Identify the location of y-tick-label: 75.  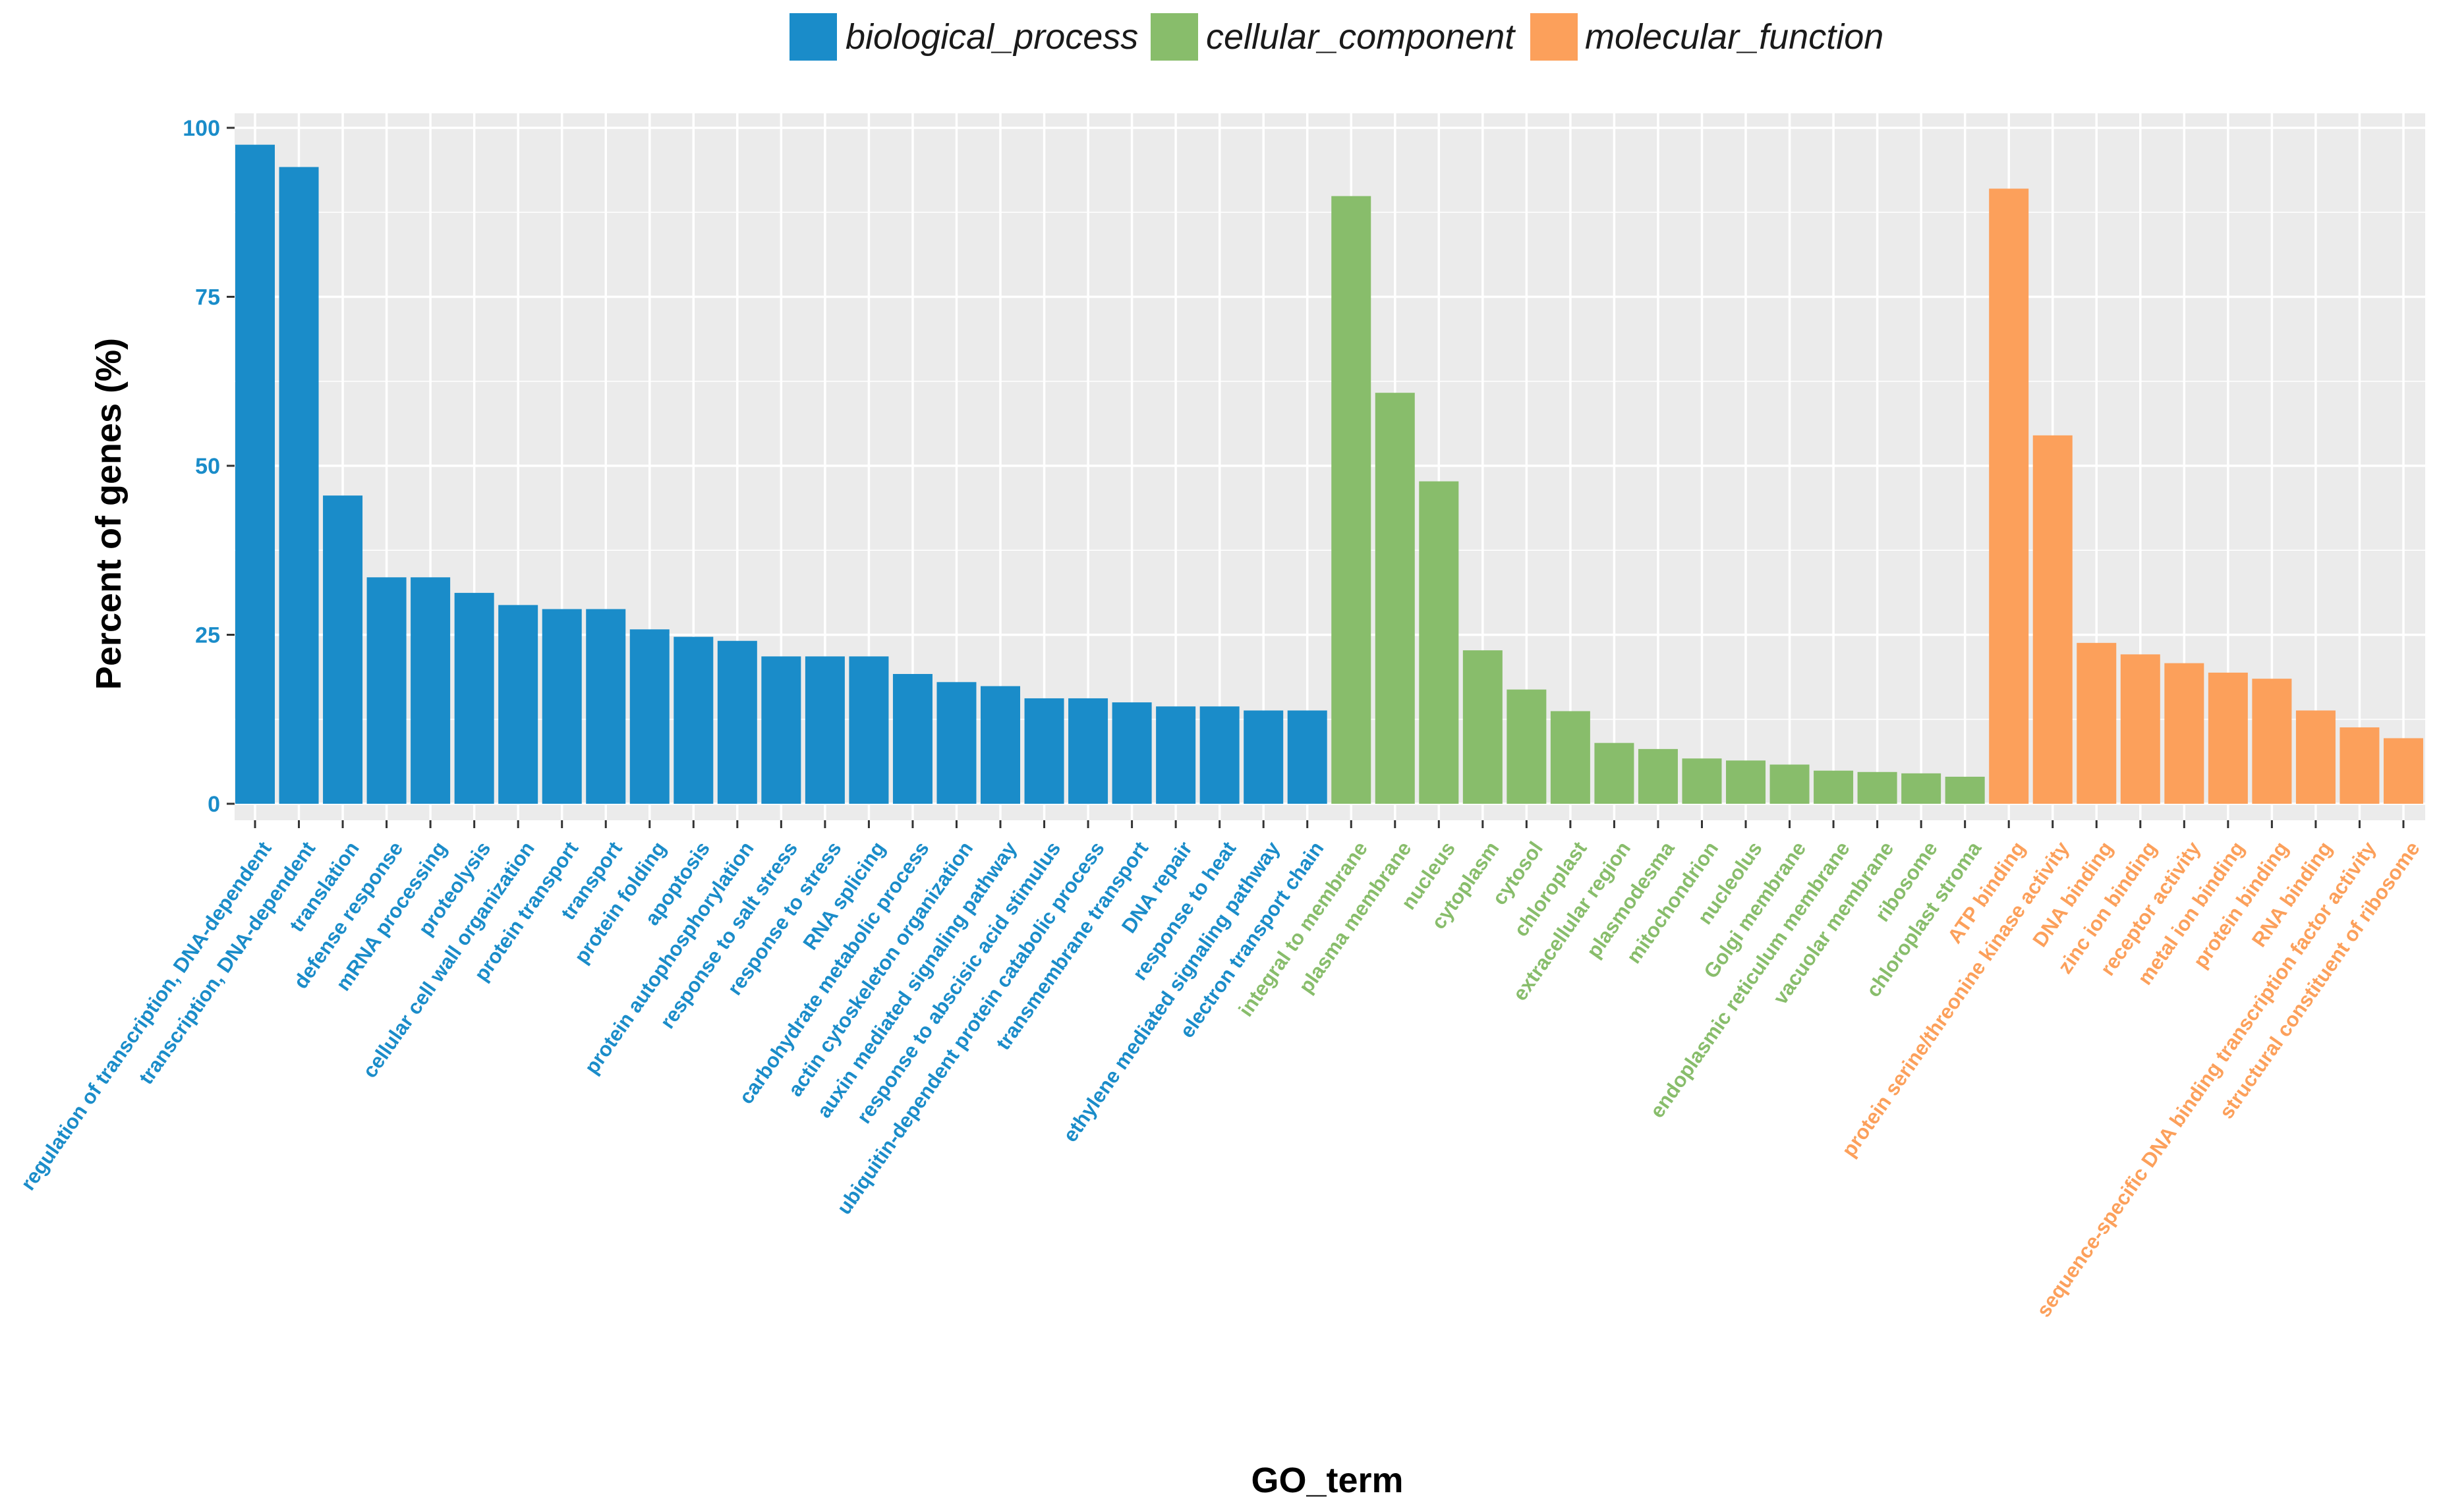
(207, 297).